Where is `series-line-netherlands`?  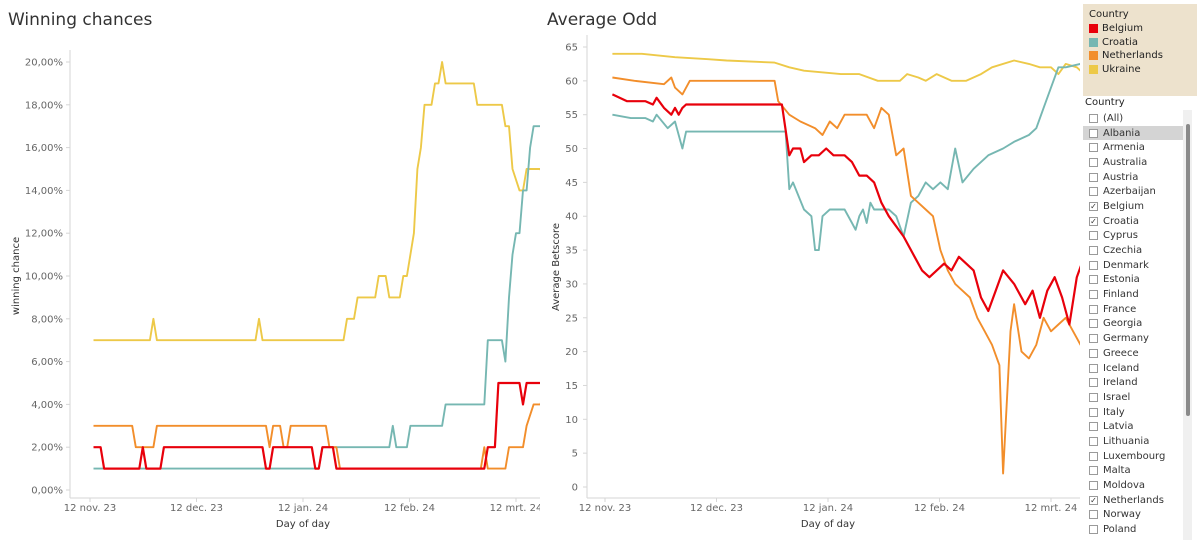 series-line-netherlands is located at coordinates (317, 416).